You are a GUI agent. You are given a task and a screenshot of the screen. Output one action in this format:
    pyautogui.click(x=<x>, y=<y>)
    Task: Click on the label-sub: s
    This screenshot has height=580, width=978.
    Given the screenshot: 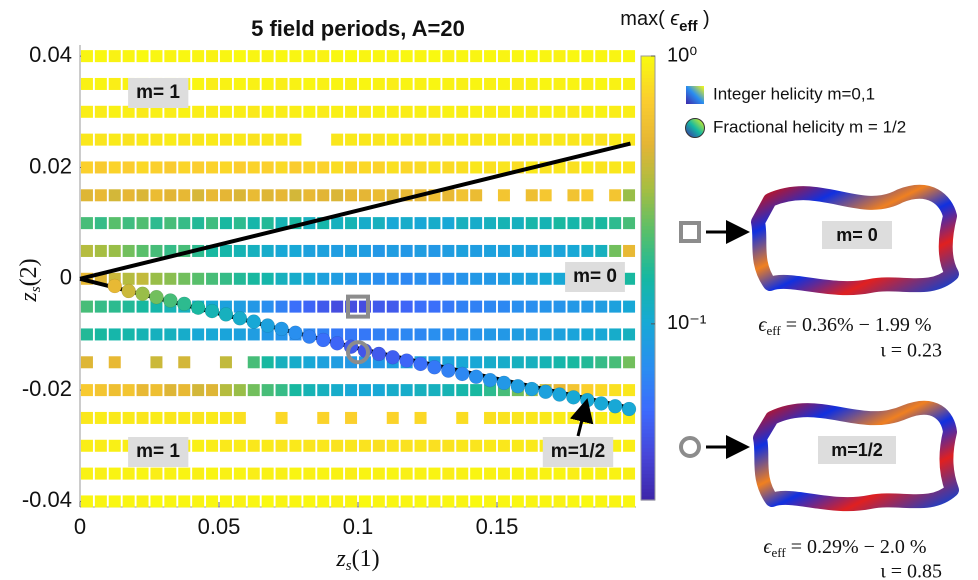 What is the action you would take?
    pyautogui.click(x=36, y=289)
    